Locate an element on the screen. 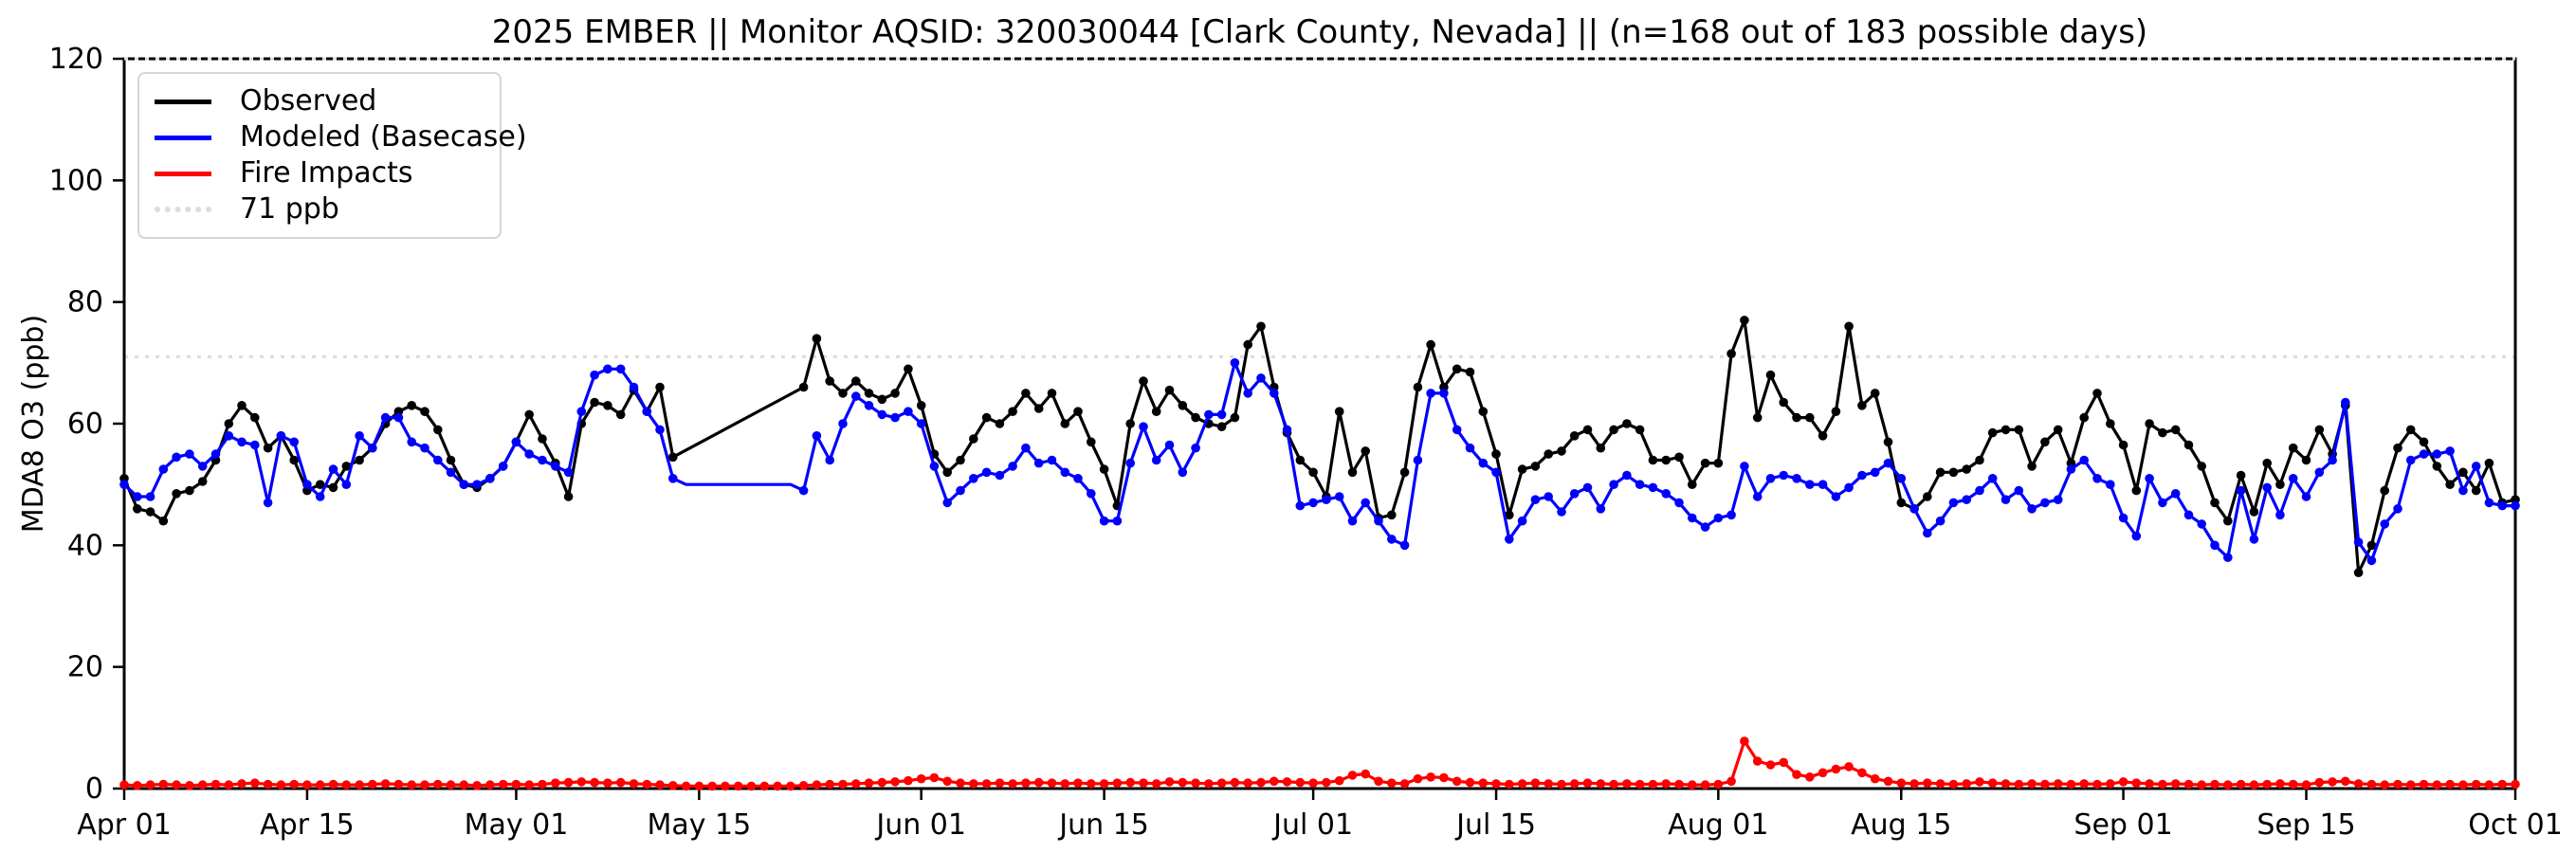 Image resolution: width=2576 pixels, height=853 pixels. x-axis-tick-label: May 01 is located at coordinates (517, 825).